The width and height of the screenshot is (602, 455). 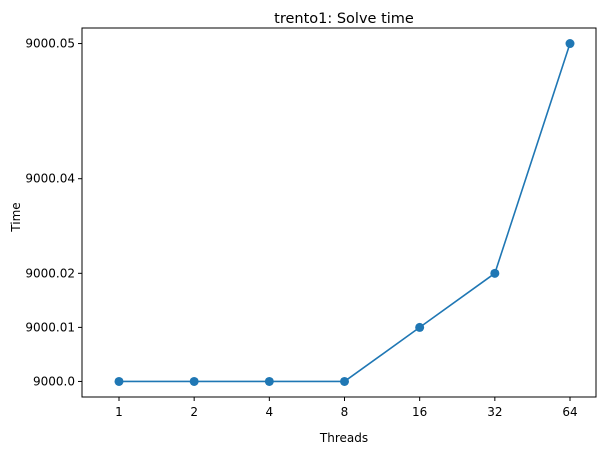 What do you see at coordinates (50, 44) in the screenshot?
I see `y-tick-label: 9000.05` at bounding box center [50, 44].